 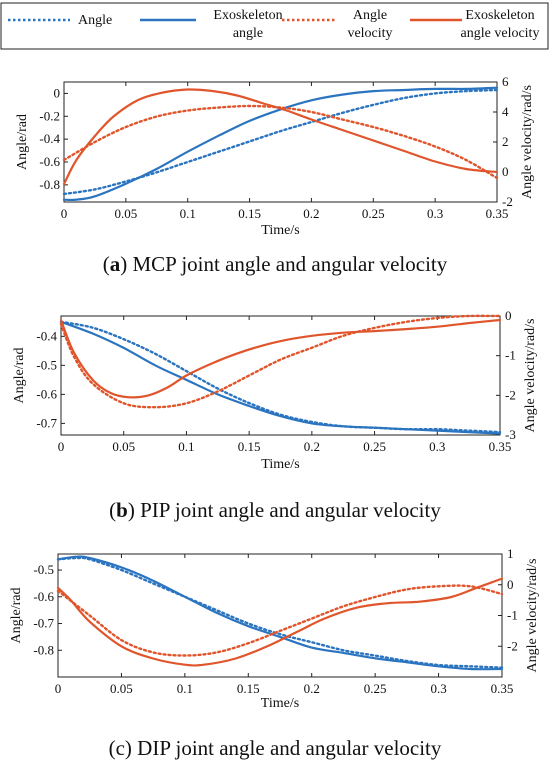 What do you see at coordinates (290, 264) in the screenshot?
I see `caption-text: MCP joint angle and angular velocity` at bounding box center [290, 264].